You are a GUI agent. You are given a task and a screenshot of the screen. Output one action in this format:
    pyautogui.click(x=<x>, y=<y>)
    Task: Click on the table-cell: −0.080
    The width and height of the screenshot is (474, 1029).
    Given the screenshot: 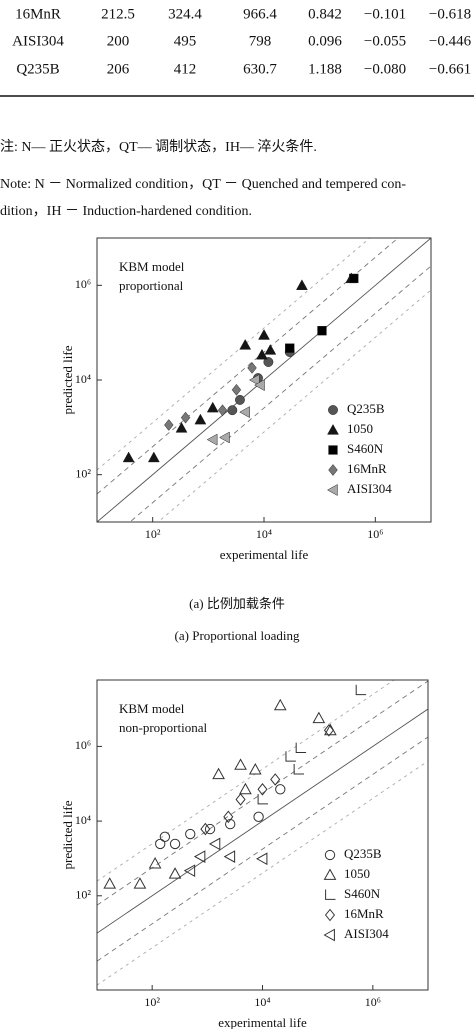 What is the action you would take?
    pyautogui.click(x=385, y=69)
    